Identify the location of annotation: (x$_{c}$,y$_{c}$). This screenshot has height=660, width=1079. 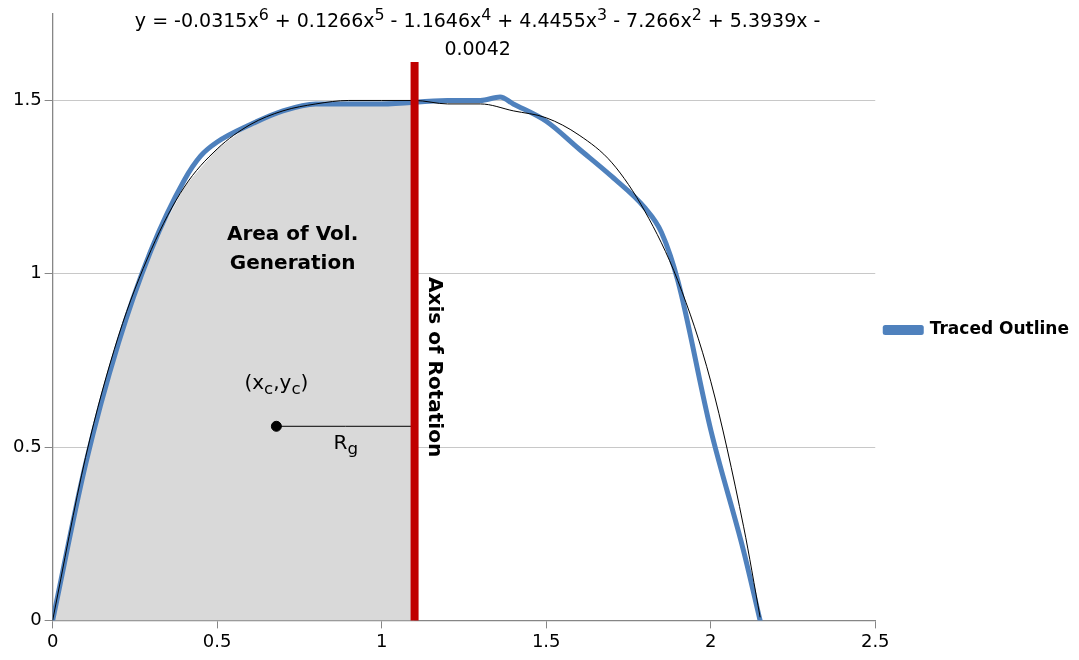
(276, 385).